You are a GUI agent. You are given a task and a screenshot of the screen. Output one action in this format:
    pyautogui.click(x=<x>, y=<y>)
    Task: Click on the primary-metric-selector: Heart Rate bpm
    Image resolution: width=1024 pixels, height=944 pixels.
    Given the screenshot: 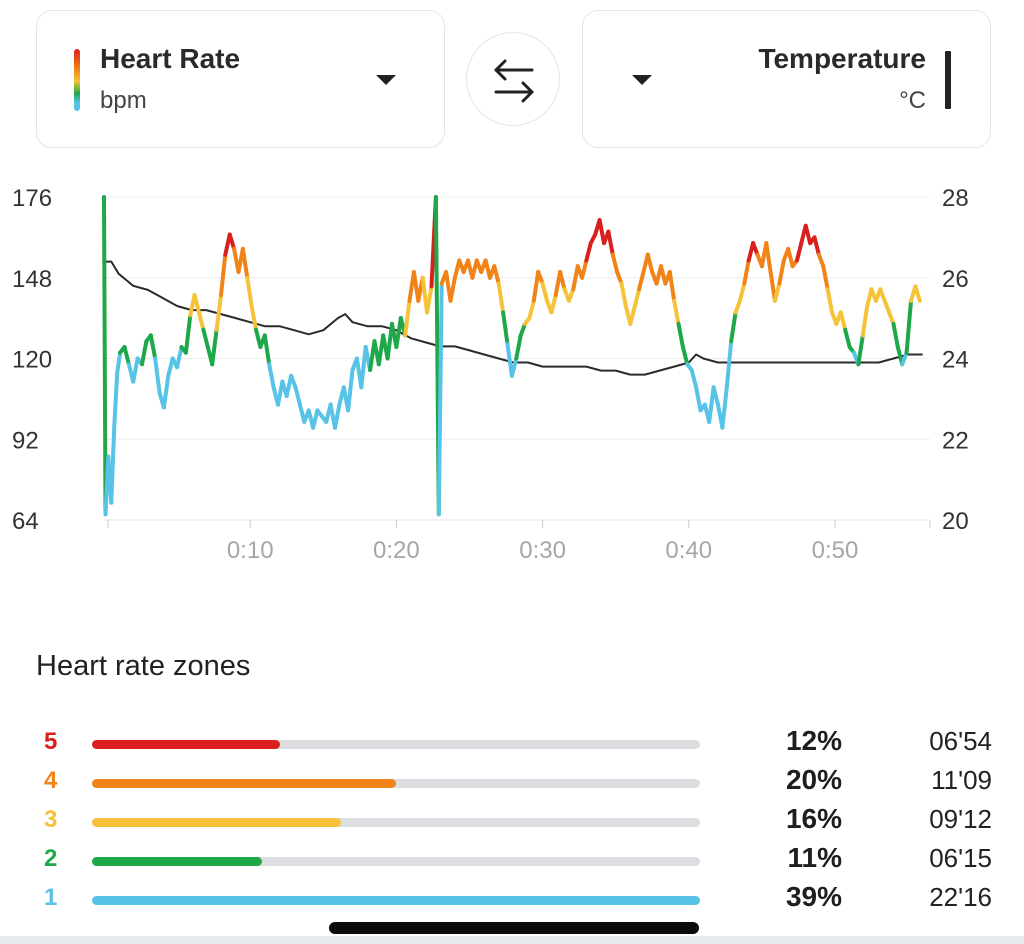 What is the action you would take?
    pyautogui.click(x=240, y=79)
    